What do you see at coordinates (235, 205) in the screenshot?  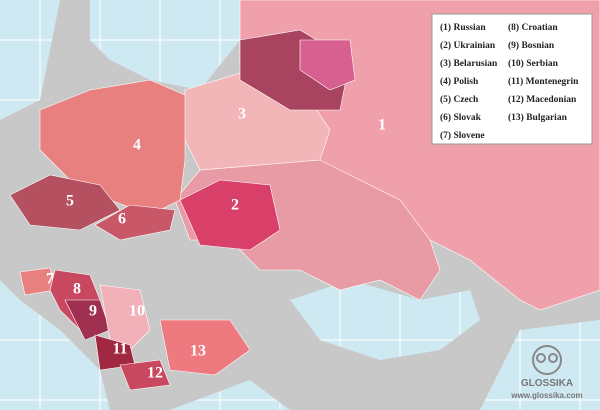 I see `area-label: 2` at bounding box center [235, 205].